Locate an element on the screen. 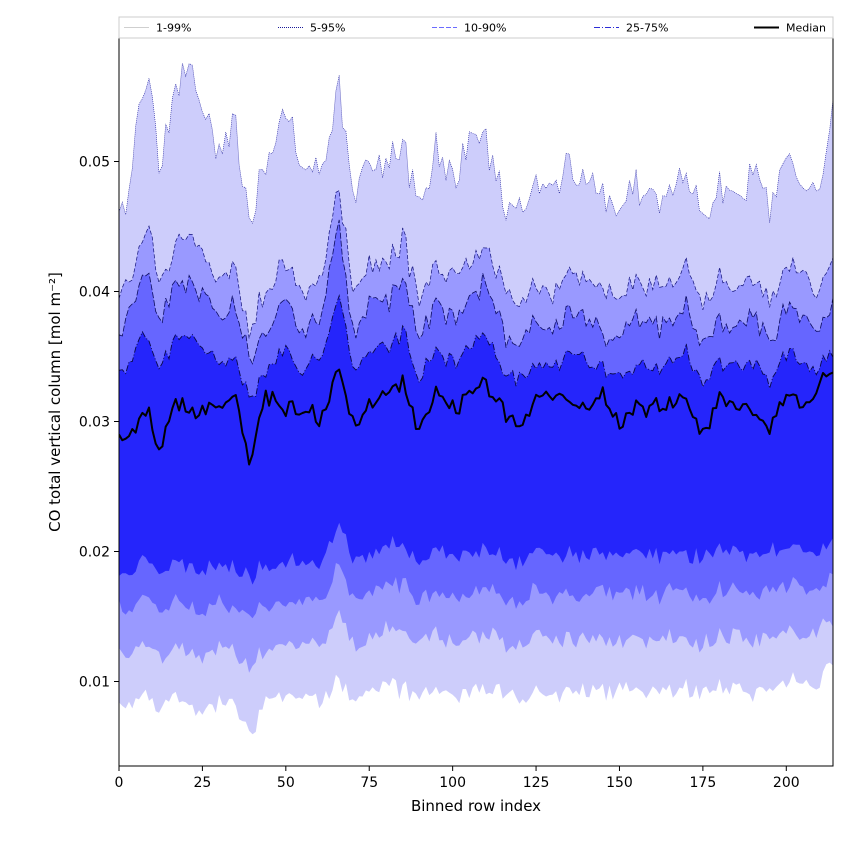  x-axis: 0 25 50 75 100 125 150 175 200 is located at coordinates (457, 778).